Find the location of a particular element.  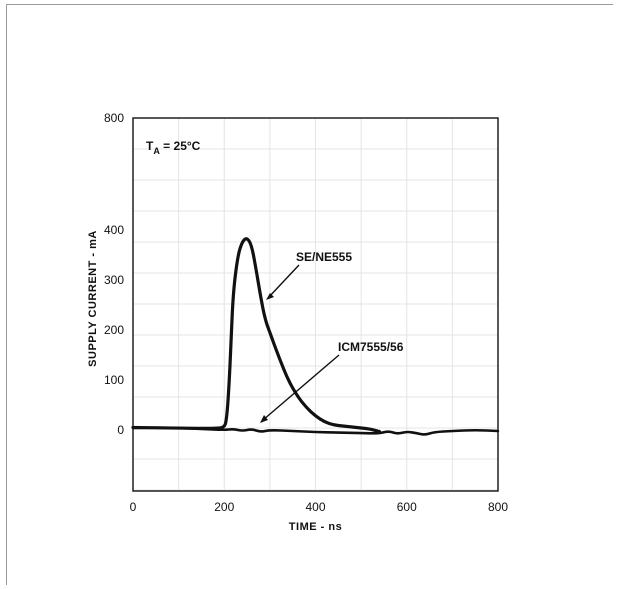

y-axis-ticks: 800 400 300 200 100 0 is located at coordinates (114, 274).